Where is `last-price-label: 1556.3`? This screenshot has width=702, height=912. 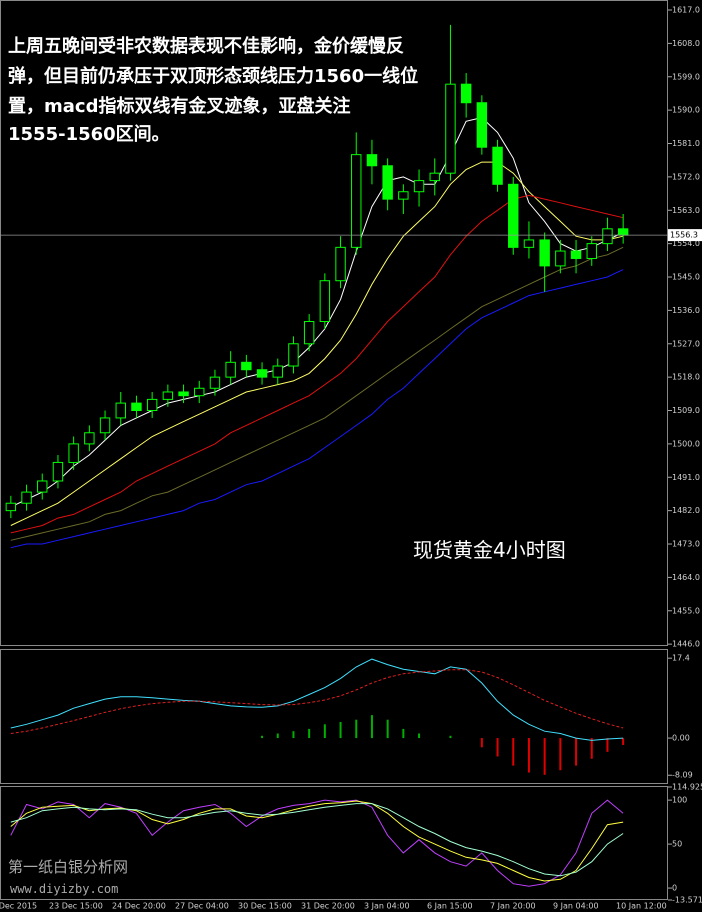 last-price-label: 1556.3 is located at coordinates (684, 235).